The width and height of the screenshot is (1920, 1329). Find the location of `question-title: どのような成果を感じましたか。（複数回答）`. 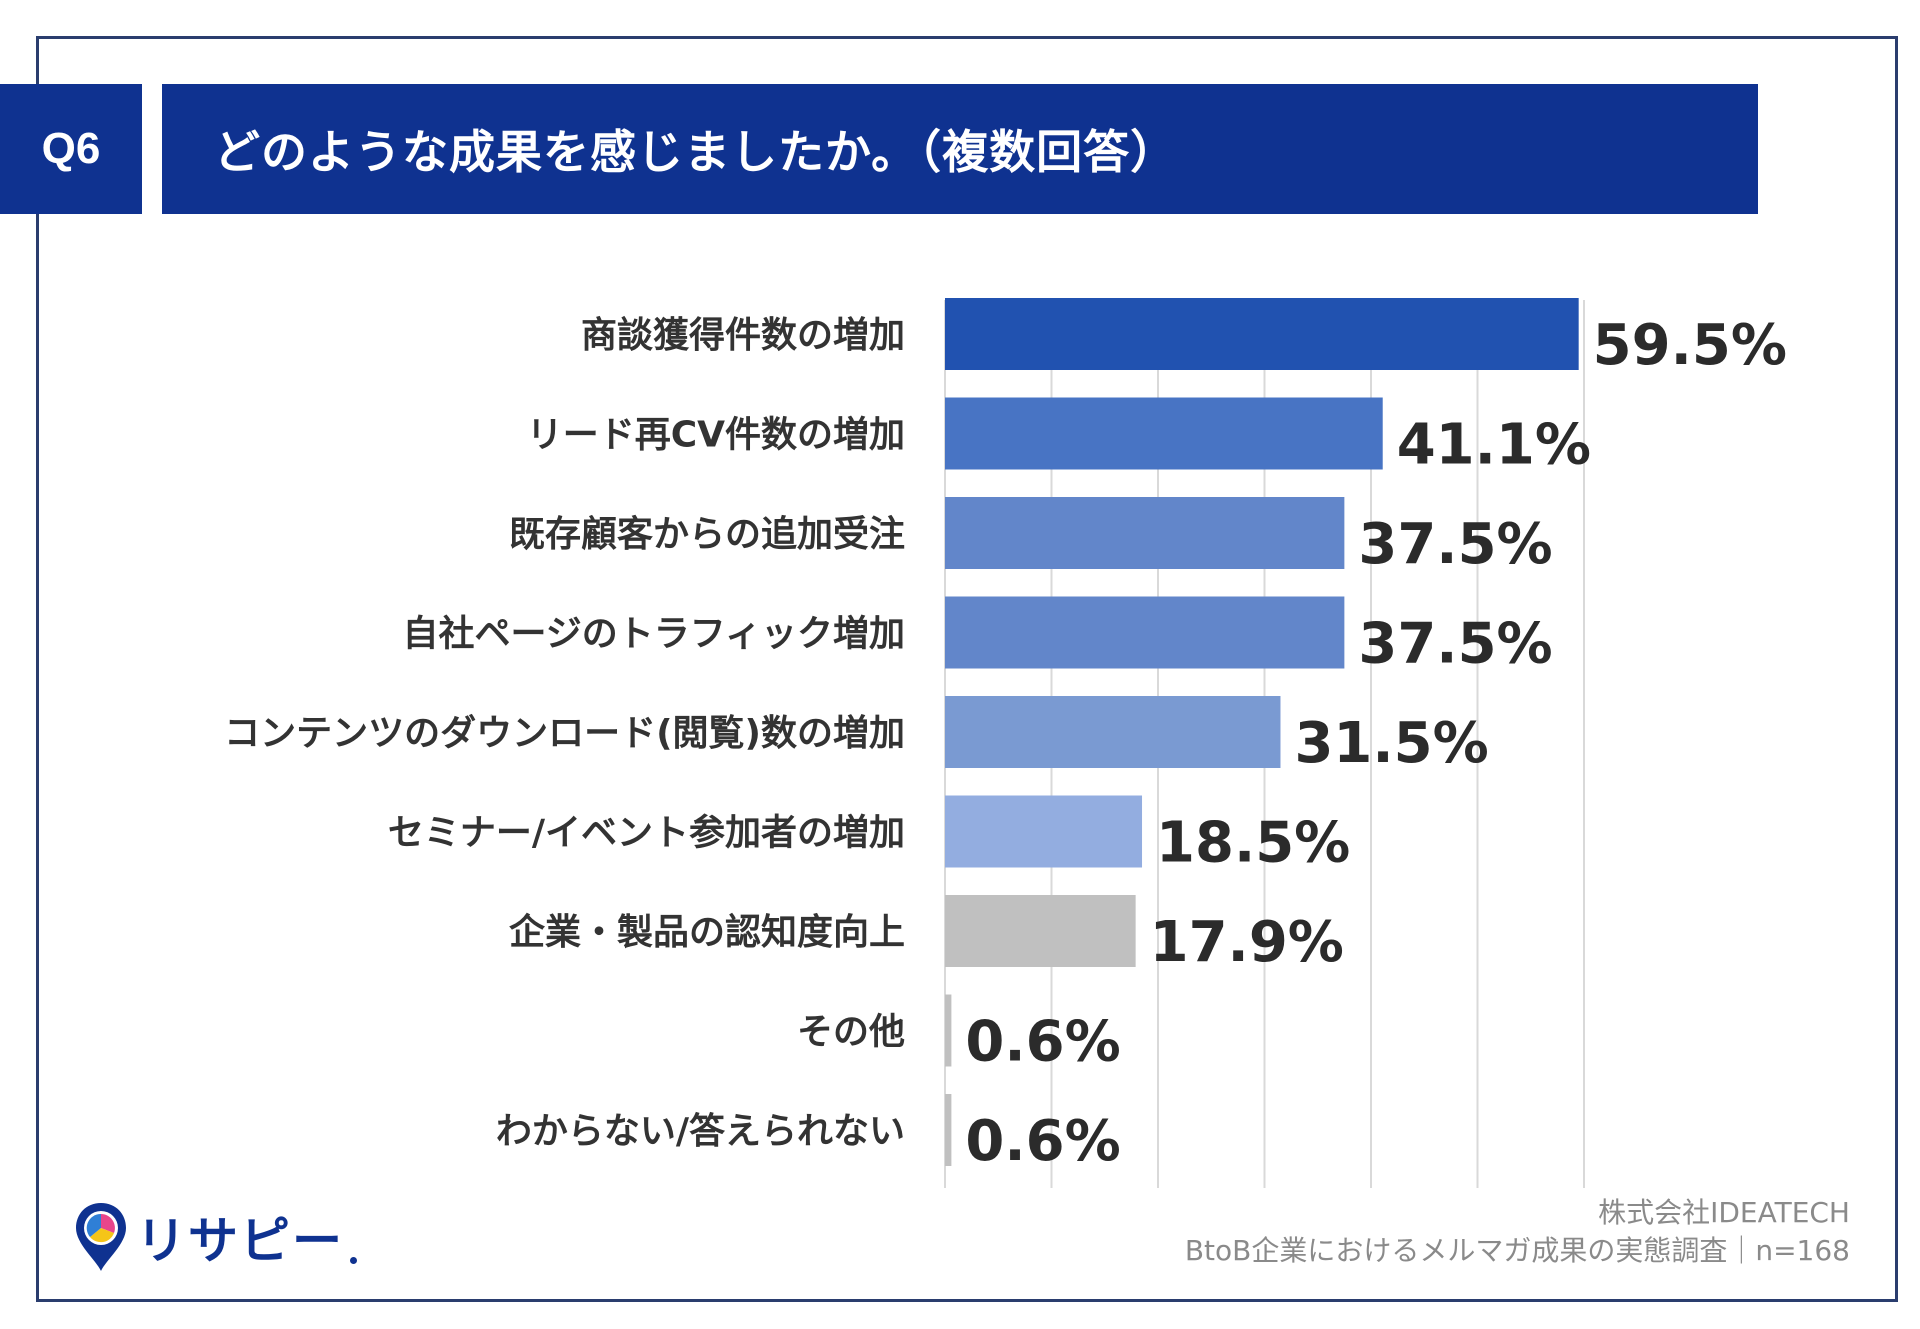

question-title: どのような成果を感じましたか。（複数回答） is located at coordinates (960, 149).